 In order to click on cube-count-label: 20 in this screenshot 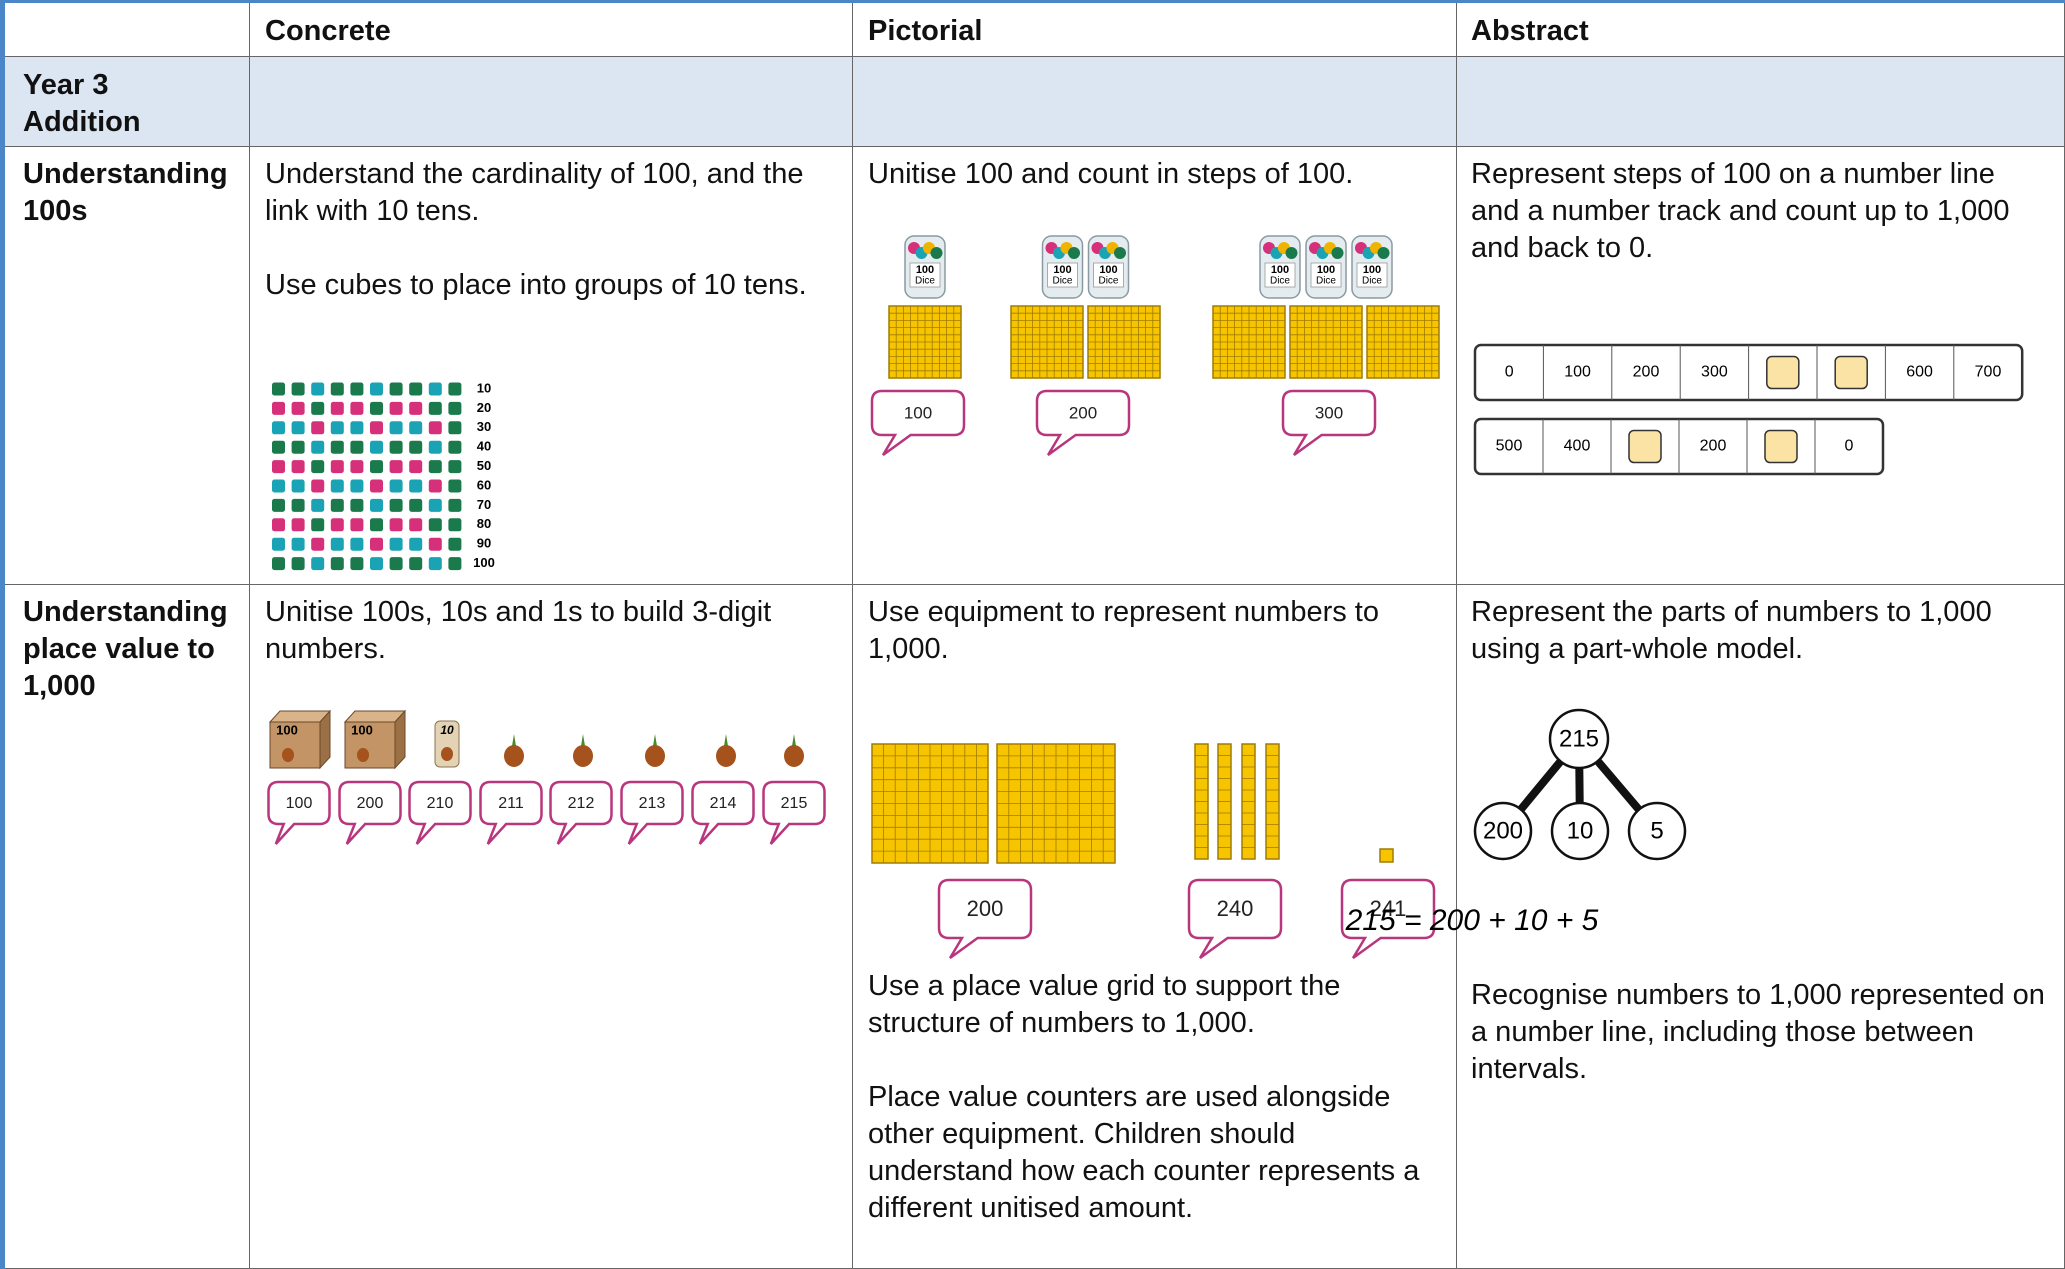, I will do `click(484, 407)`.